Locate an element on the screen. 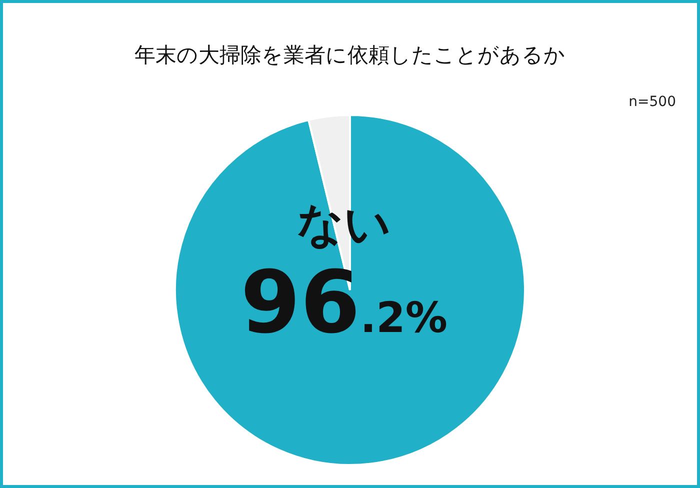 Image resolution: width=700 pixels, height=488 pixels. data-label: 96.2% is located at coordinates (344, 303).